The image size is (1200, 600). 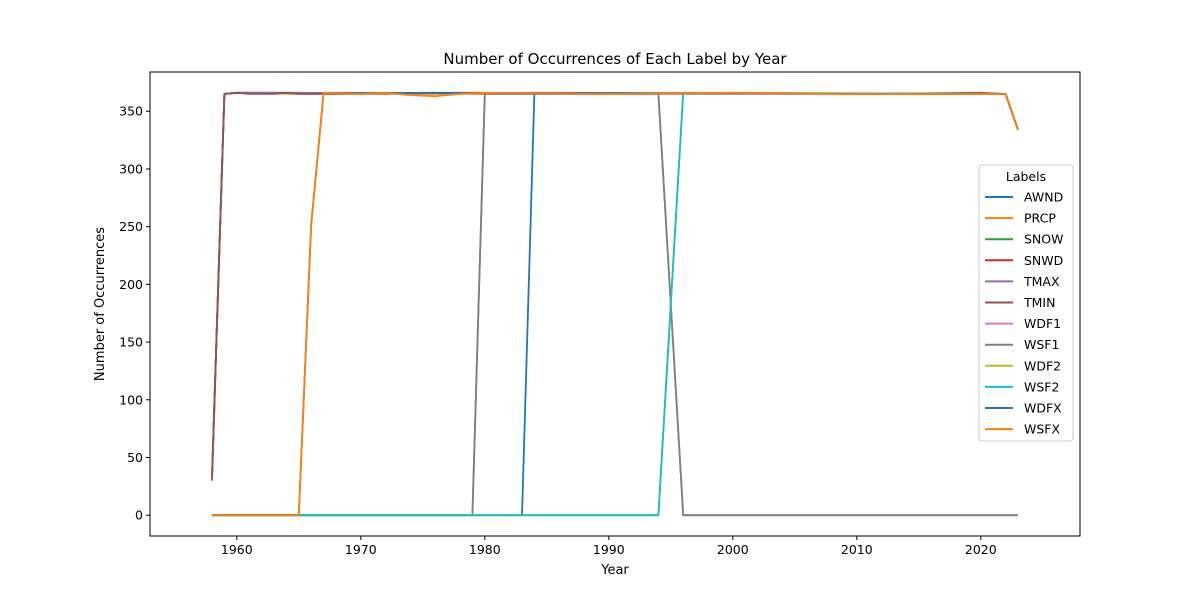 I want to click on x-tick-label: 1980, so click(x=485, y=549).